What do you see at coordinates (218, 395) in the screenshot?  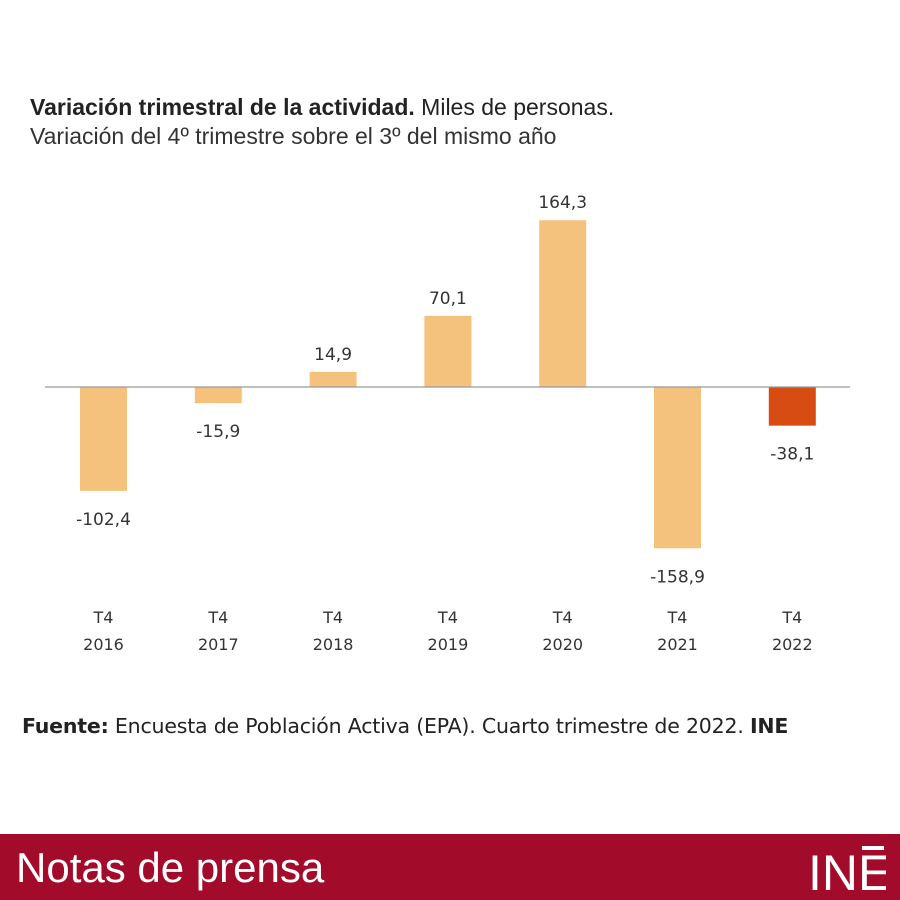 I see `bar-t4-2017` at bounding box center [218, 395].